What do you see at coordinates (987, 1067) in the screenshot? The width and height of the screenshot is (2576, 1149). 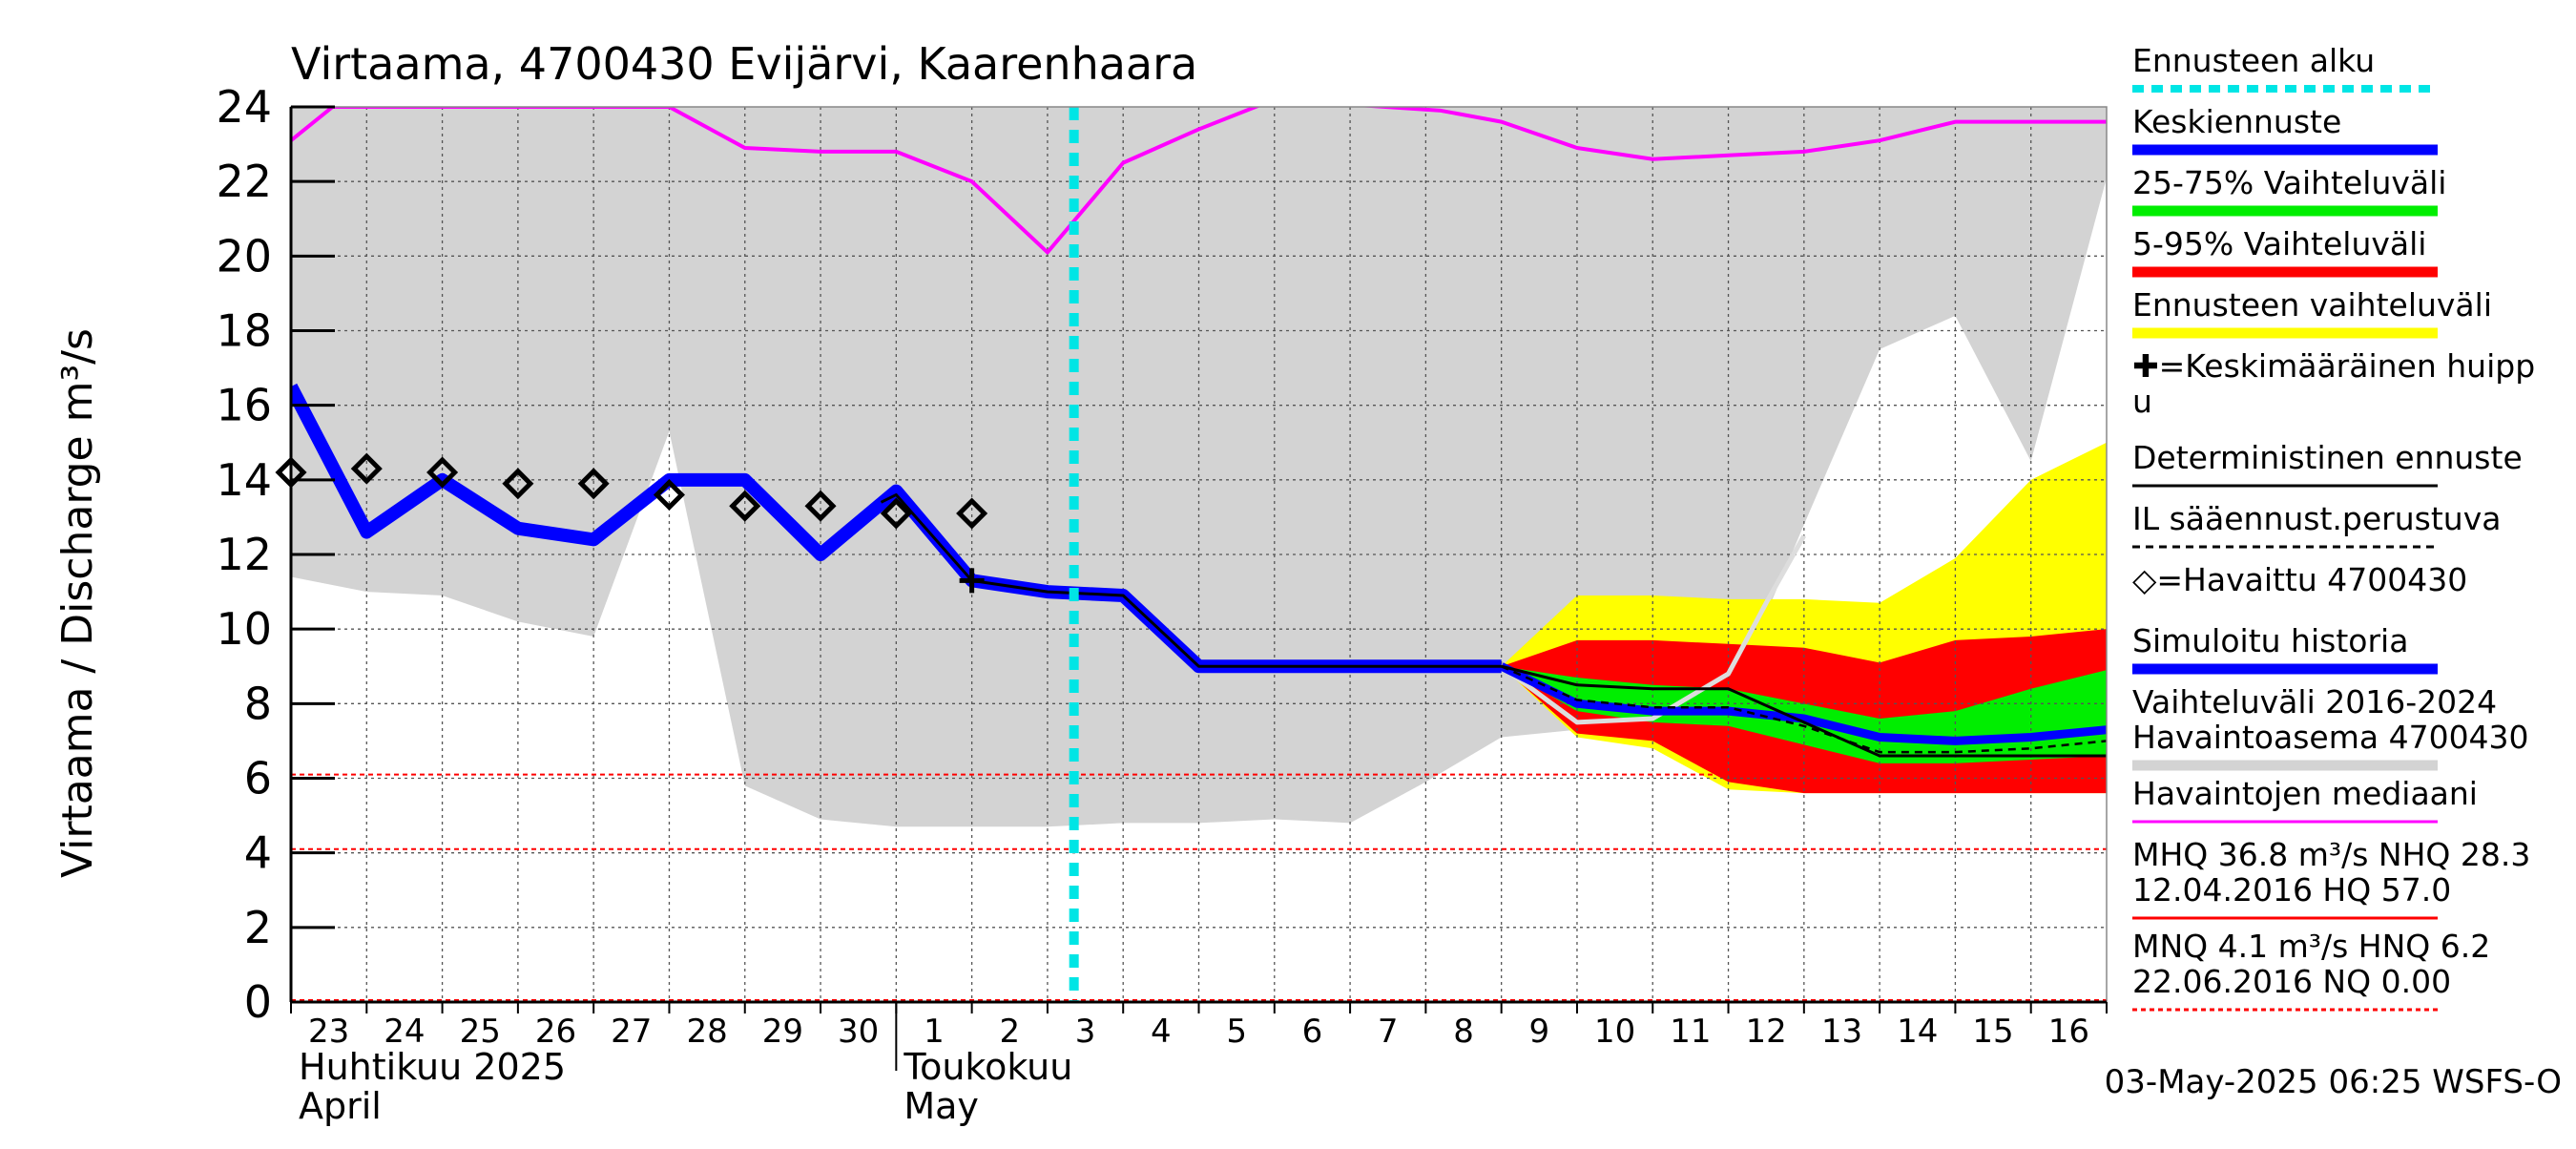 I see `month-label-fi: Toukokuu` at bounding box center [987, 1067].